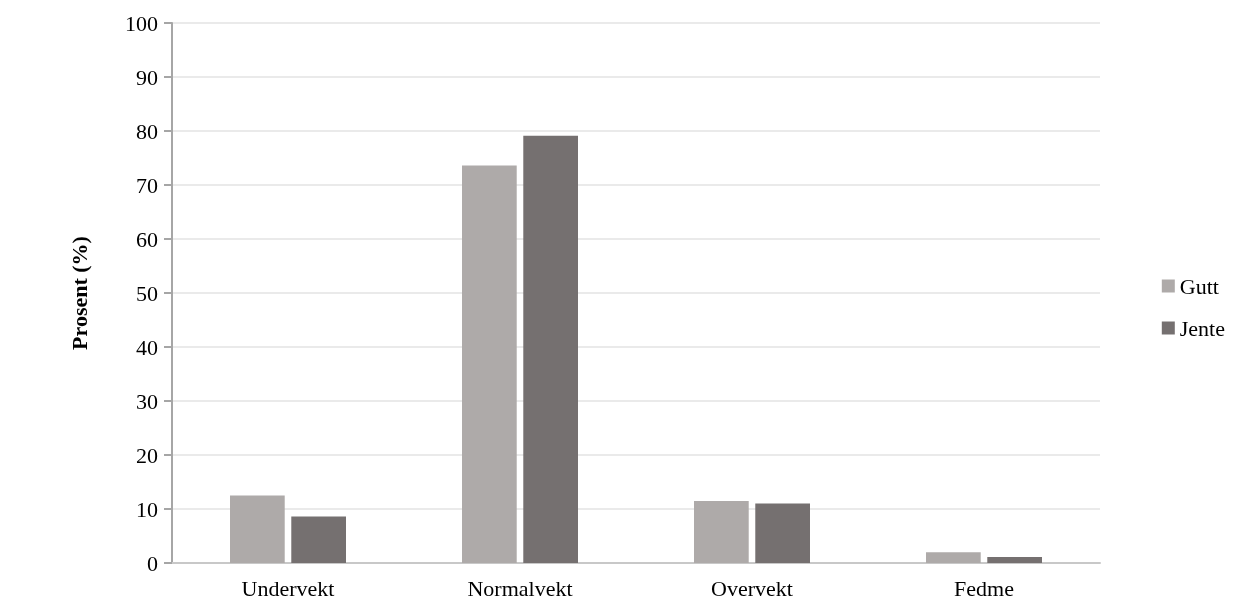 This screenshot has height=614, width=1240. I want to click on y-tick-label: 40, so click(147, 347).